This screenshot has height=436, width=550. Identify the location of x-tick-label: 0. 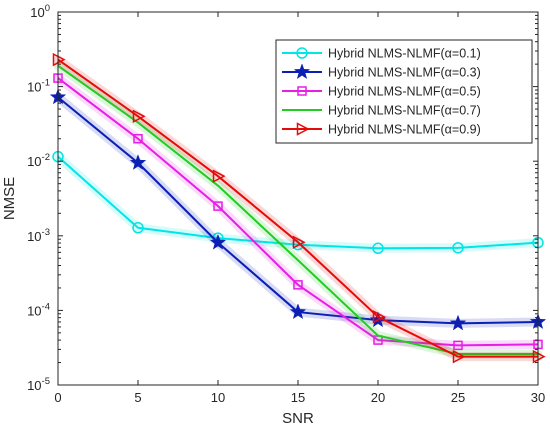
(57, 397).